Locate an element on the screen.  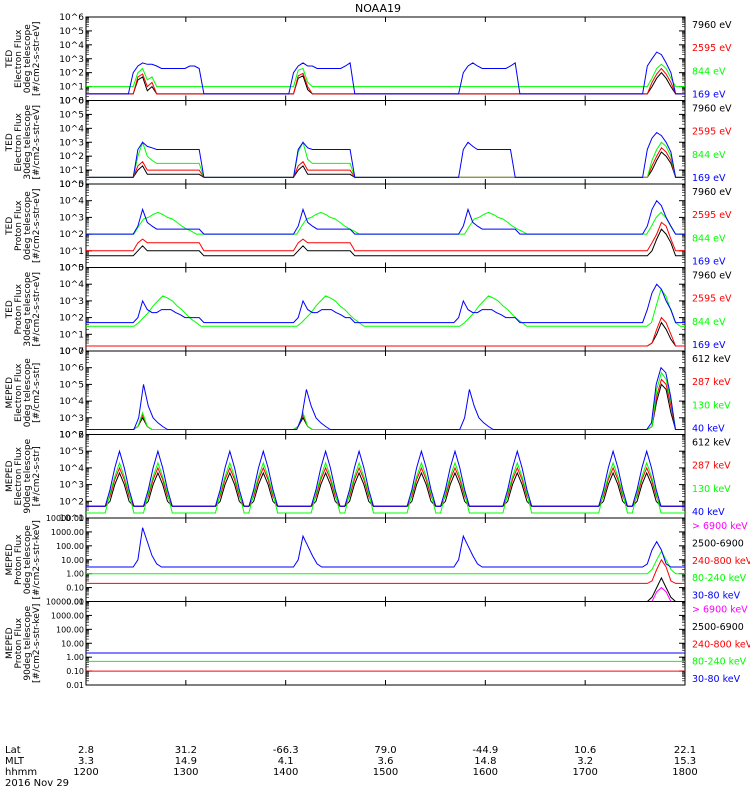
x-tick-label-hhmm: 1200 is located at coordinates (85, 772).